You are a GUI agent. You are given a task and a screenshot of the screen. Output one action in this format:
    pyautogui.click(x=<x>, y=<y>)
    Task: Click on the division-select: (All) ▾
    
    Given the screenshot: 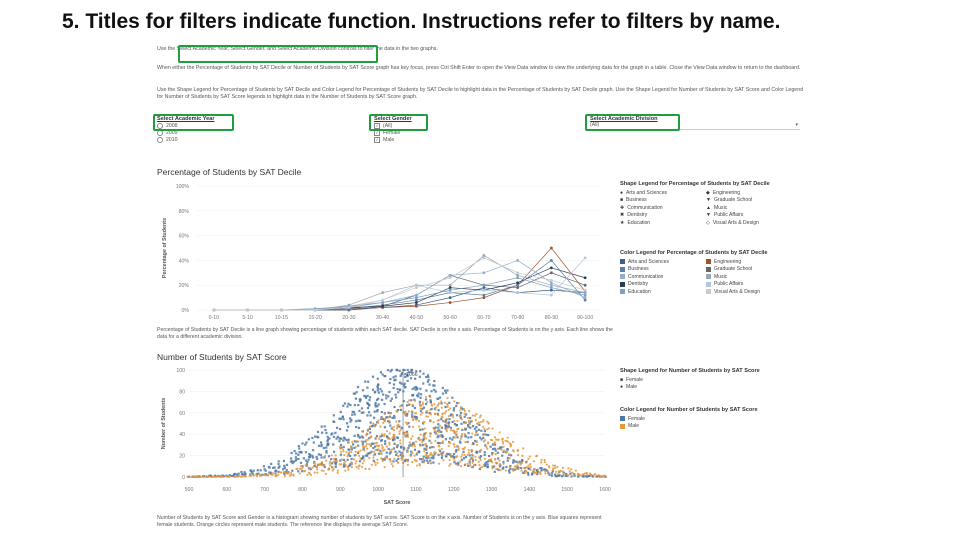 What is the action you would take?
    pyautogui.click(x=695, y=126)
    